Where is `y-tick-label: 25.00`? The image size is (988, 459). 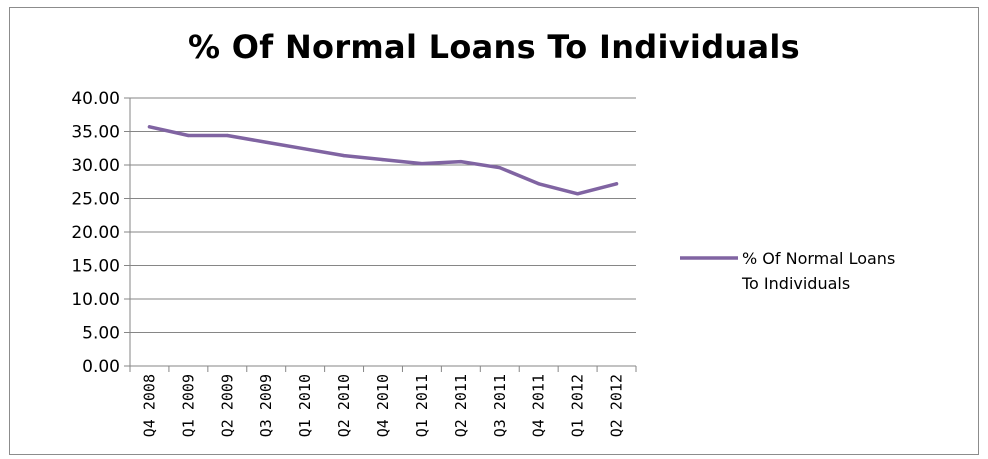 y-tick-label: 25.00 is located at coordinates (95, 200).